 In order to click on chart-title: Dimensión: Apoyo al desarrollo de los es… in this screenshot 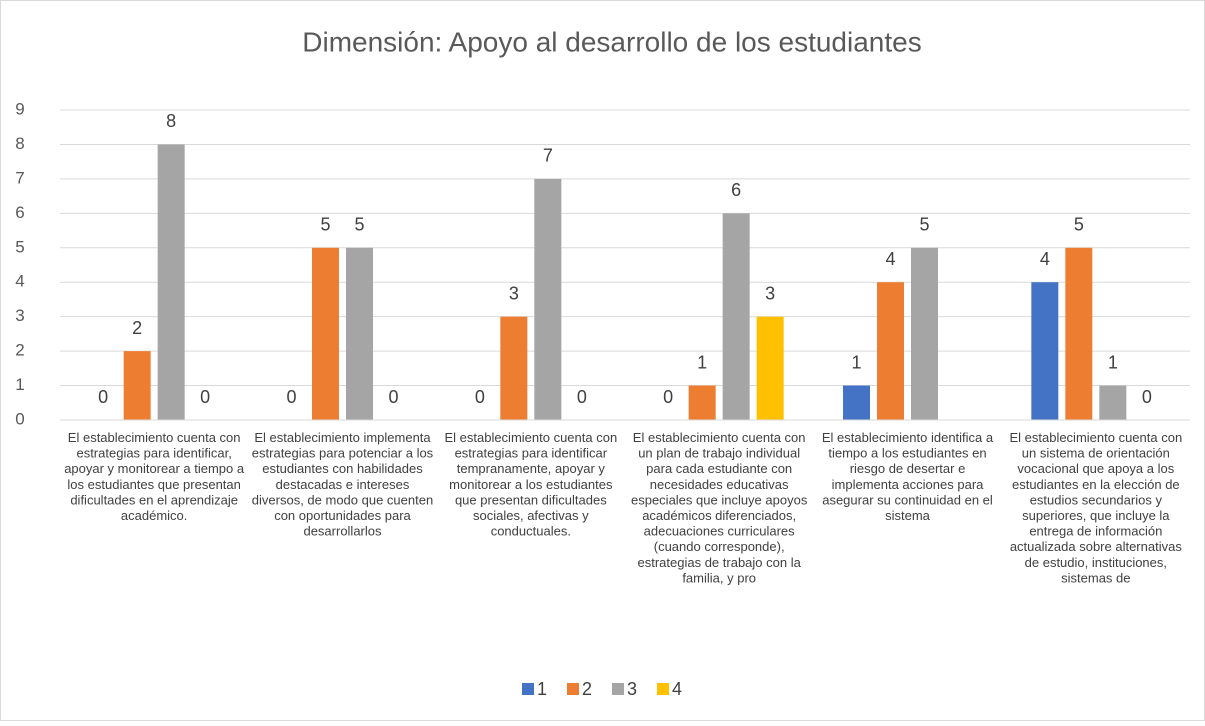, I will do `click(611, 41)`.